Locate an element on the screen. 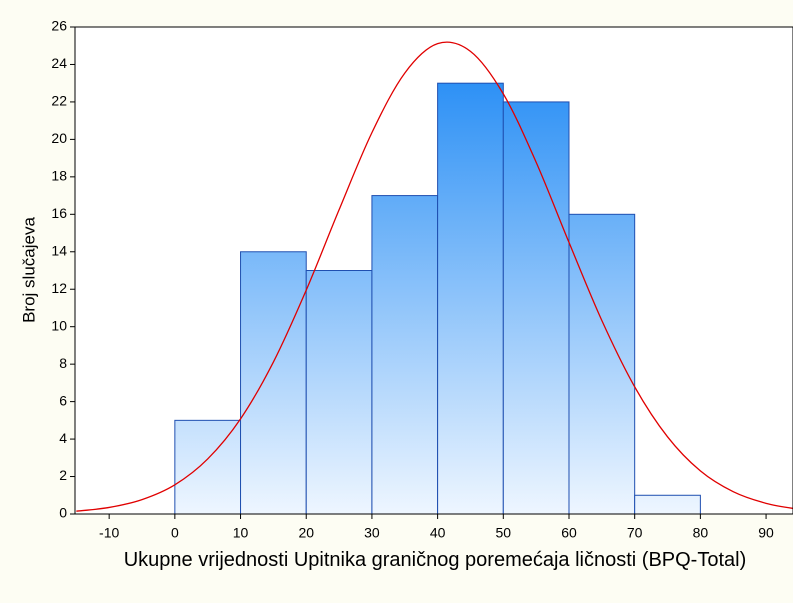 This screenshot has height=603, width=793. y-tick-label: 18 is located at coordinates (59, 176).